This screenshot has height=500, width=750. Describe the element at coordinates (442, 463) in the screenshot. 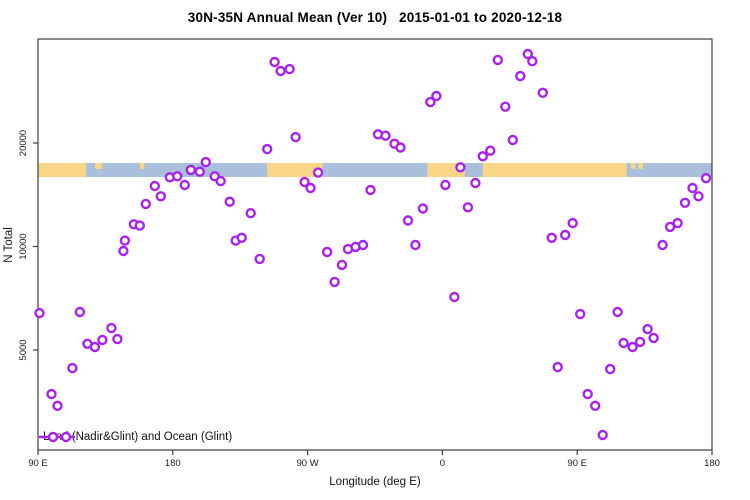

I see `x-tick-label: 0` at that location.